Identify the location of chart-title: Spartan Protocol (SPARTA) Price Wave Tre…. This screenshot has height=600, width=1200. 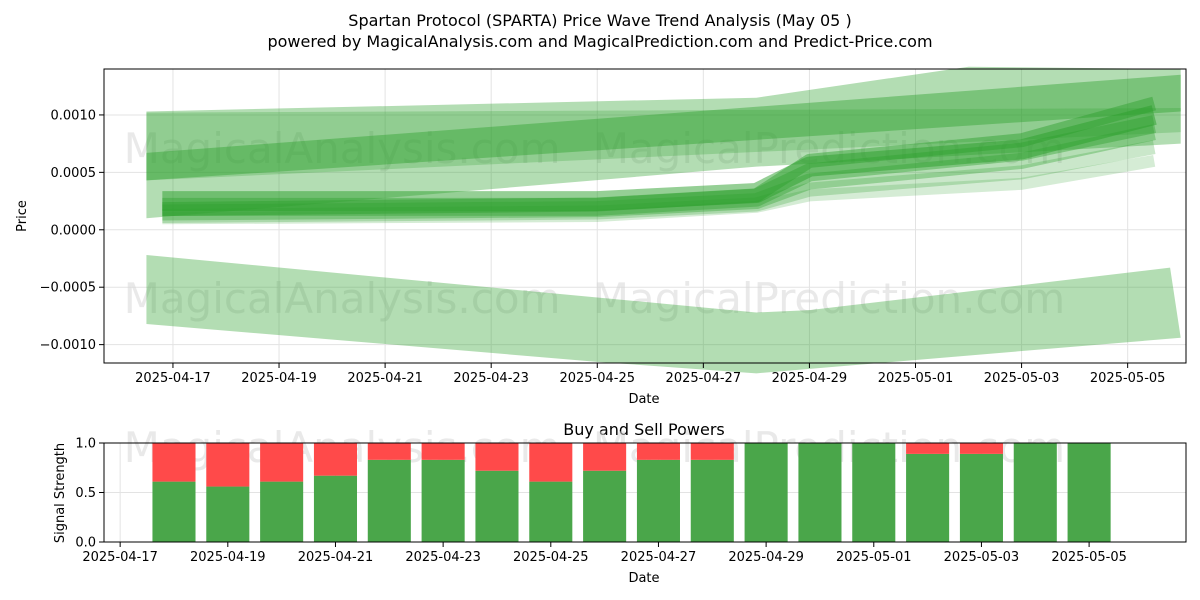
(599, 20).